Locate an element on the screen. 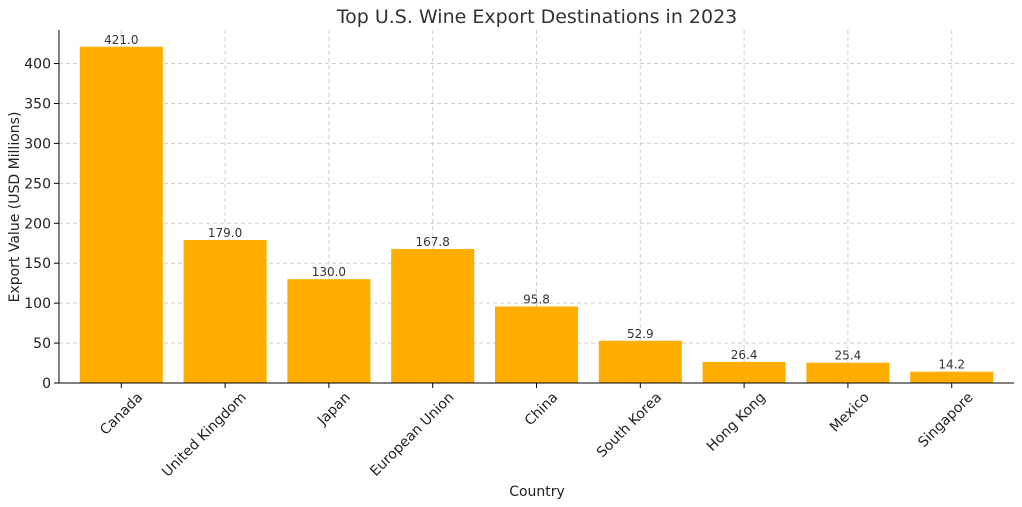 The width and height of the screenshot is (1022, 507). value-label: 14.2 is located at coordinates (951, 365).